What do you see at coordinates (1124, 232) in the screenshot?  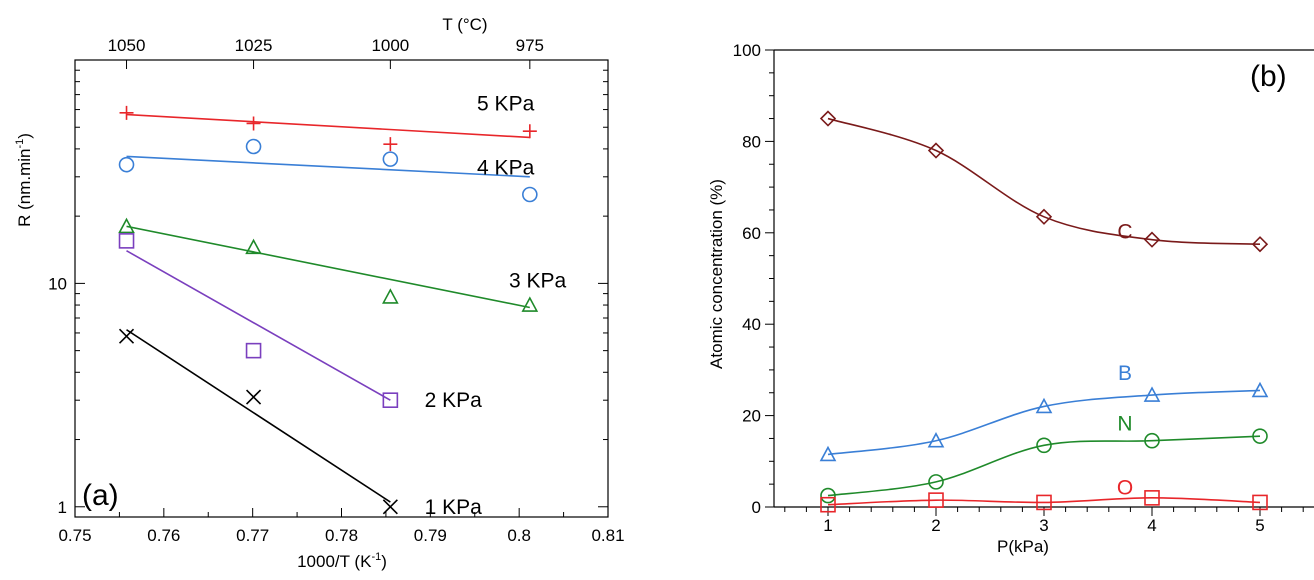 I see `series-label-b: C` at bounding box center [1124, 232].